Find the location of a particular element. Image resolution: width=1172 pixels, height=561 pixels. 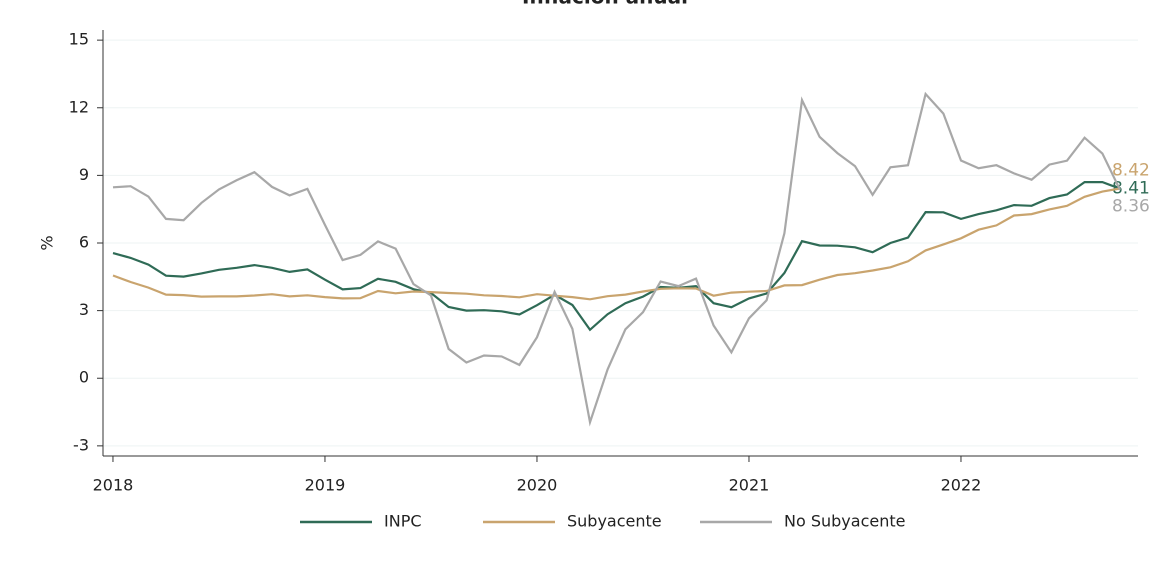

end-label: 8.36 is located at coordinates (1131, 207).